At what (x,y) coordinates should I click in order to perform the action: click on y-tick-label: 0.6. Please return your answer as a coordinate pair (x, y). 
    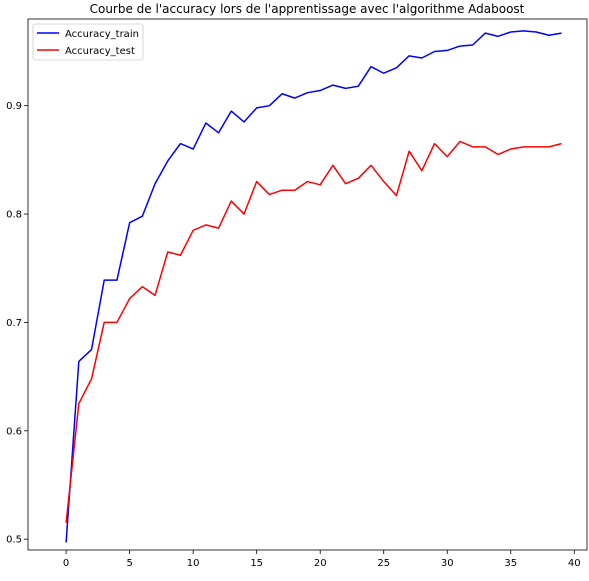
    Looking at the image, I should click on (14, 431).